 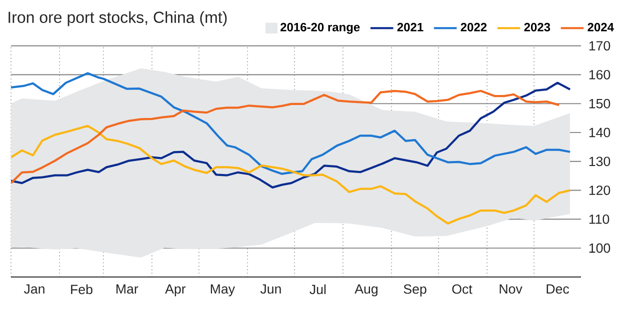 I want to click on legend-label: 2022, so click(x=473, y=27).